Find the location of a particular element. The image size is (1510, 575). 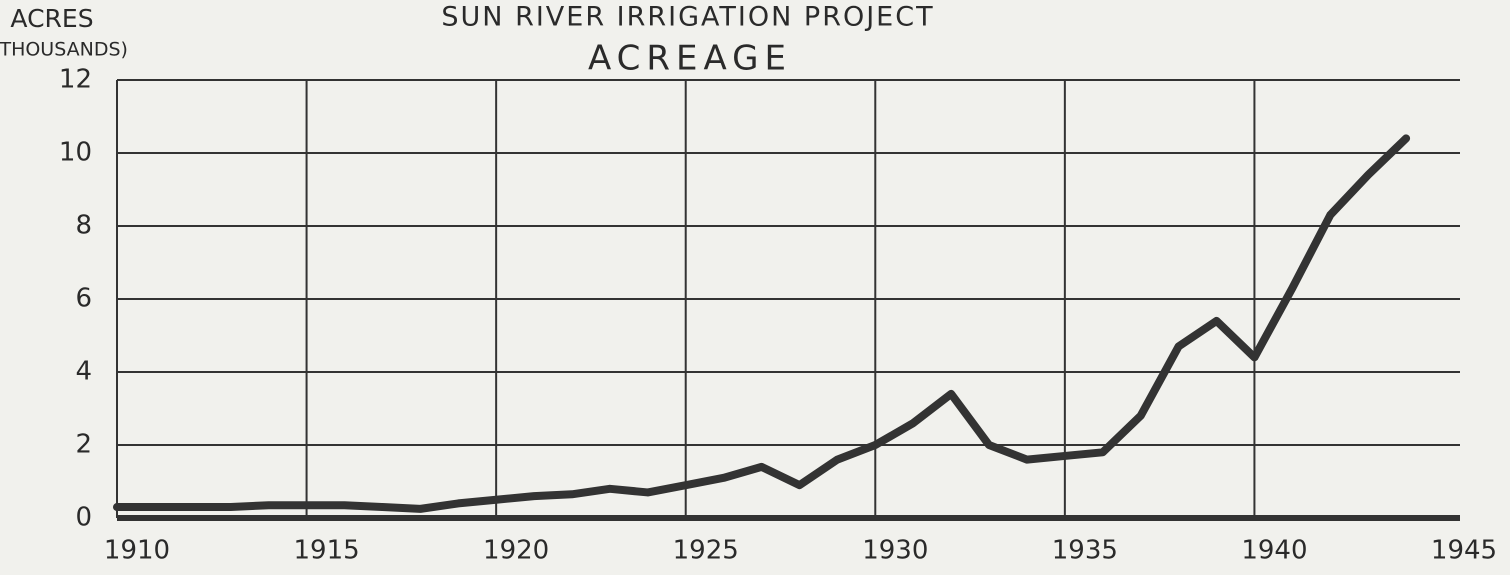

x-tick-label: 1945 is located at coordinates (1464, 551).